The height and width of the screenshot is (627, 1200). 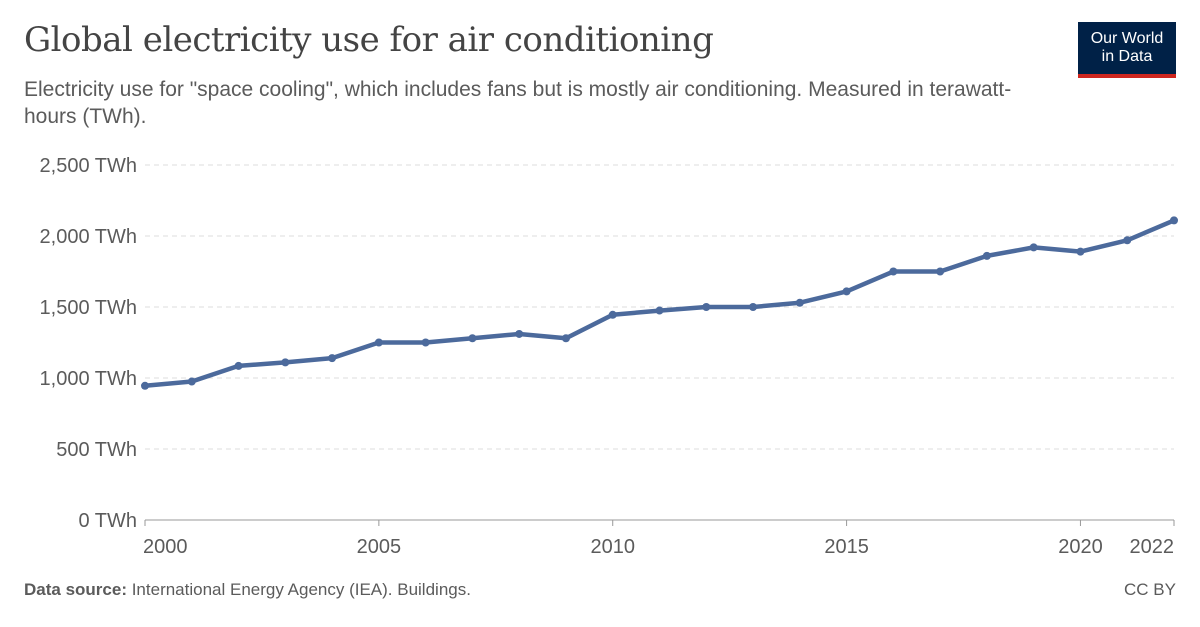 I want to click on logo-line-1: Our World, so click(x=1127, y=38).